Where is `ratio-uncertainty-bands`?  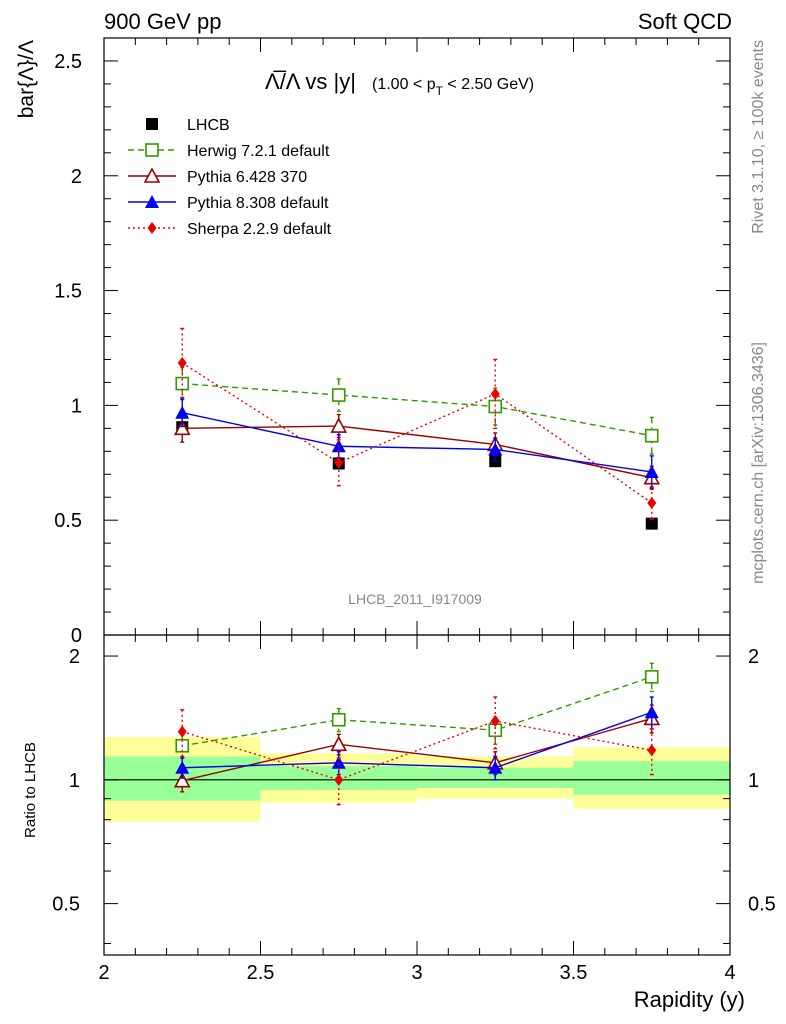 ratio-uncertainty-bands is located at coordinates (417, 779).